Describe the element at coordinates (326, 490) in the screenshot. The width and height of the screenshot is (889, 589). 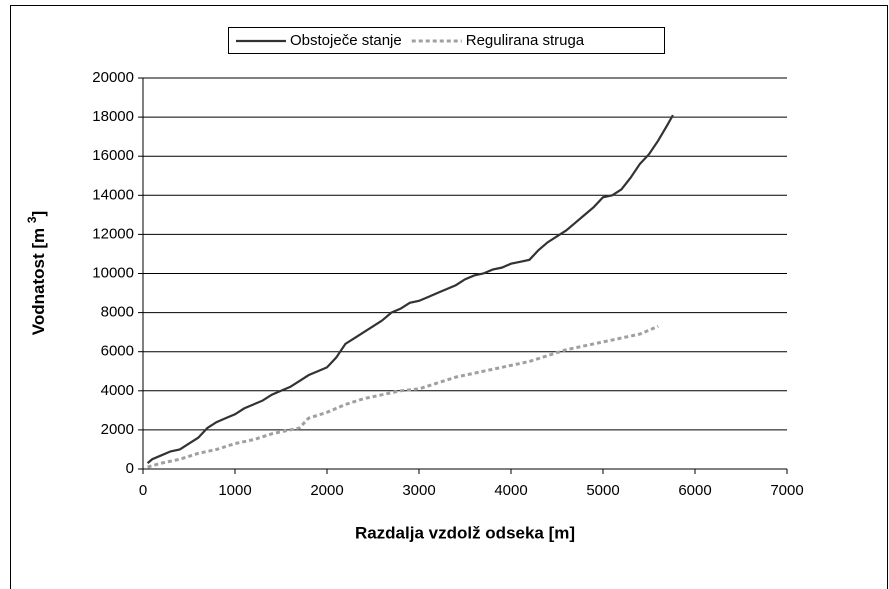
I see `x-tick-label: 2000` at that location.